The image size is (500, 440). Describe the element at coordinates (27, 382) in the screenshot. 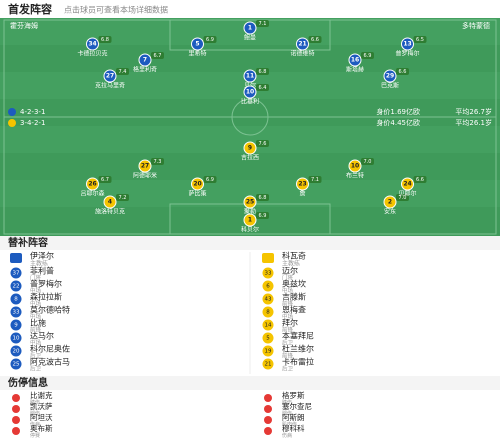

I see `injuries-title: 伤停信息` at that location.